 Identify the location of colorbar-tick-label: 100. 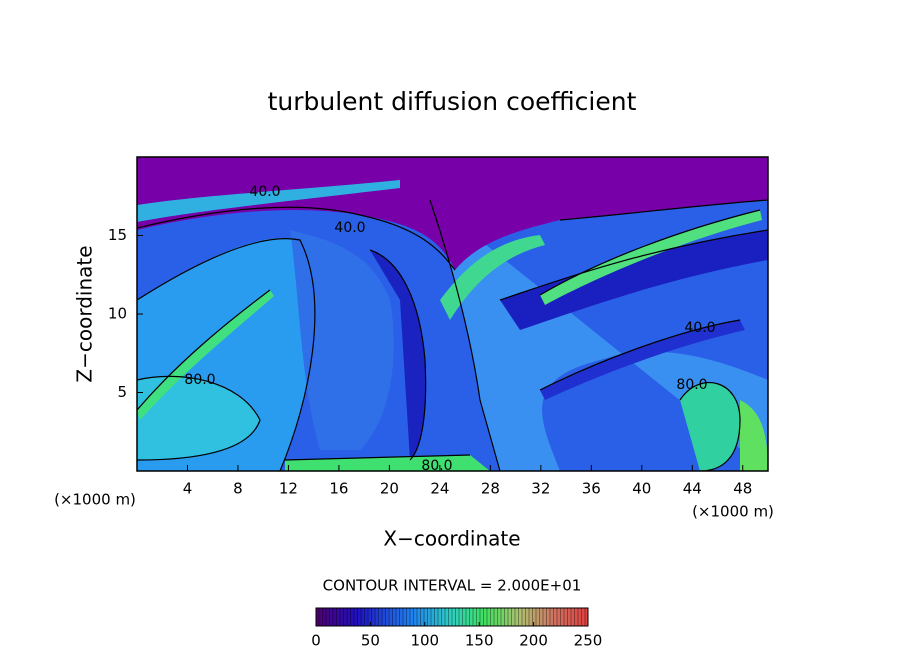
(424, 641).